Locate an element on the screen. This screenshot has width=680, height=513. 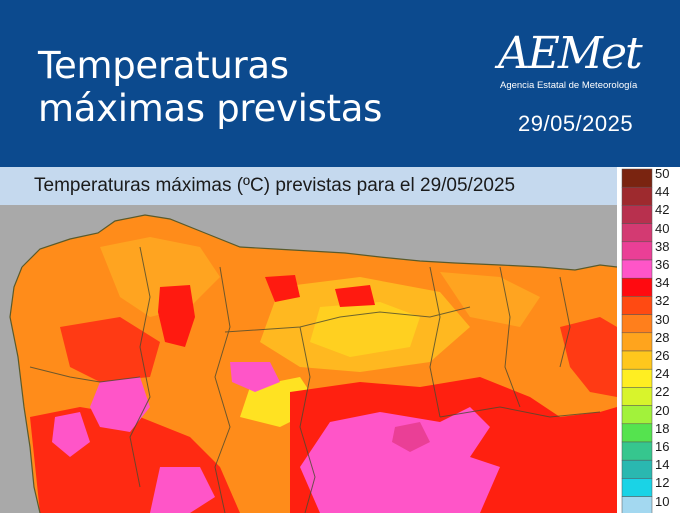
legend-label-30: 30 is located at coordinates (662, 319).